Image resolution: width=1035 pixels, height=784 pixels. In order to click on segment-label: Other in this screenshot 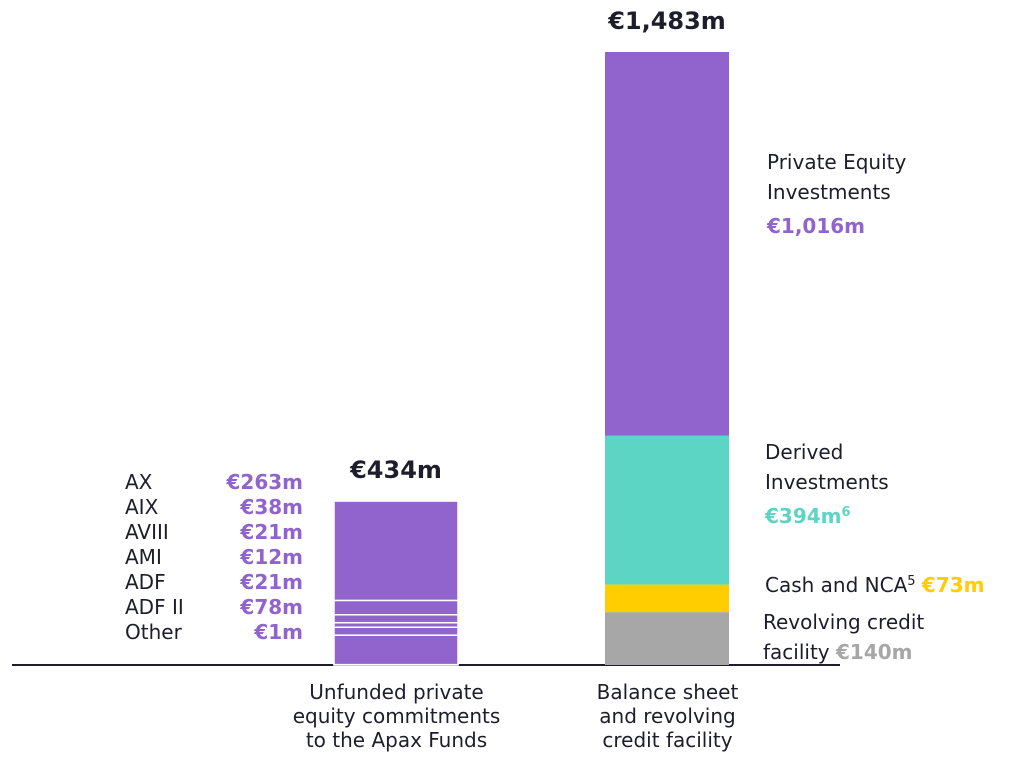, I will do `click(153, 632)`.